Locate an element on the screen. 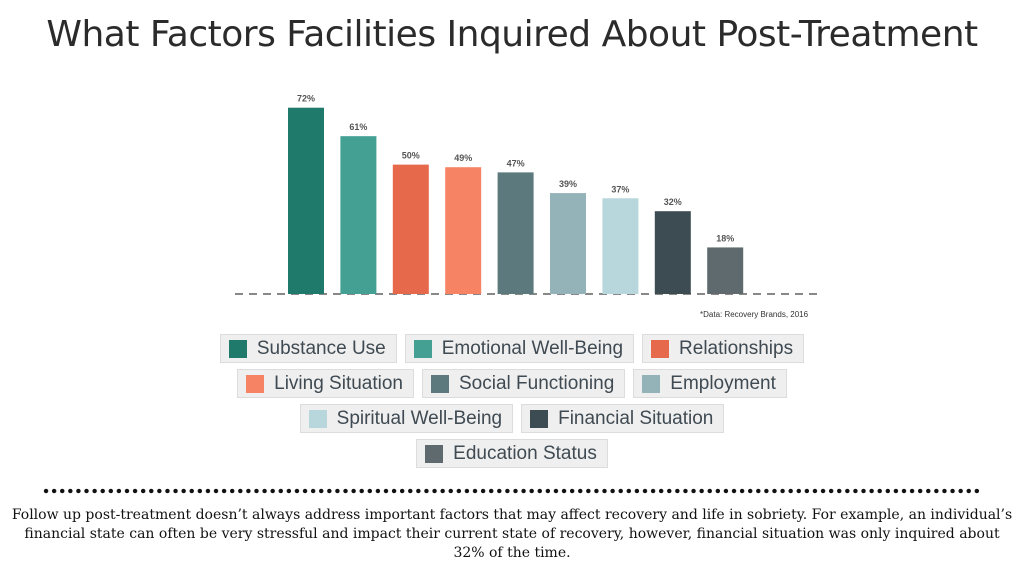 The height and width of the screenshot is (563, 1024). bar-employment is located at coordinates (568, 243).